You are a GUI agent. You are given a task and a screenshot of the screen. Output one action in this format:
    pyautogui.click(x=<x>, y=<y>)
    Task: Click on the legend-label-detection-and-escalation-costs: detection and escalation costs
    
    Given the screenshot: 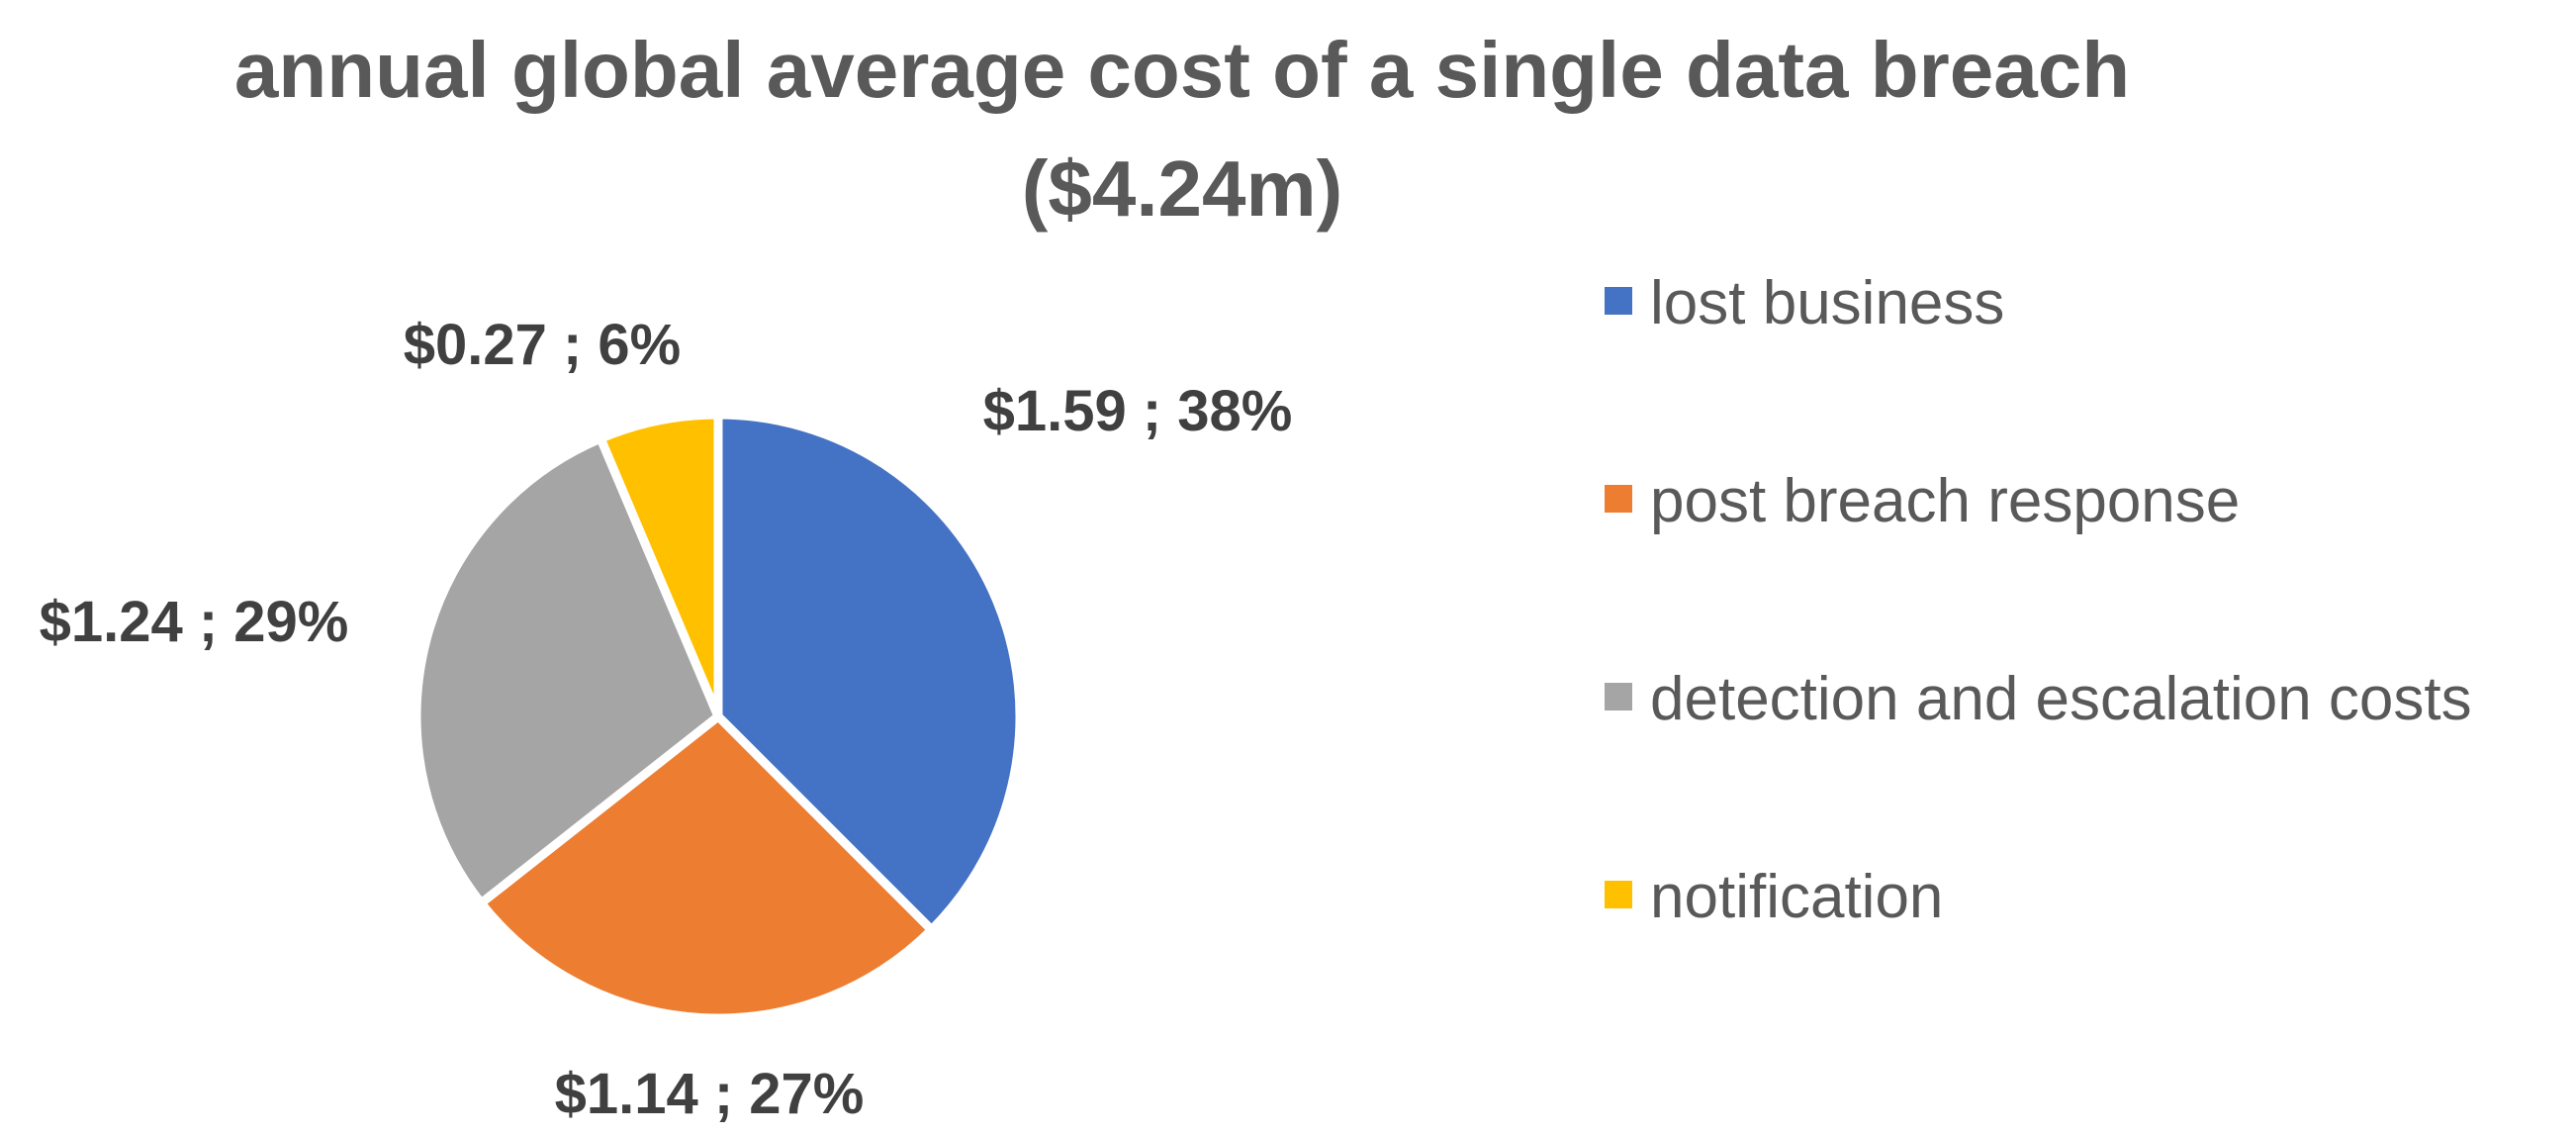 What is the action you would take?
    pyautogui.click(x=2061, y=699)
    